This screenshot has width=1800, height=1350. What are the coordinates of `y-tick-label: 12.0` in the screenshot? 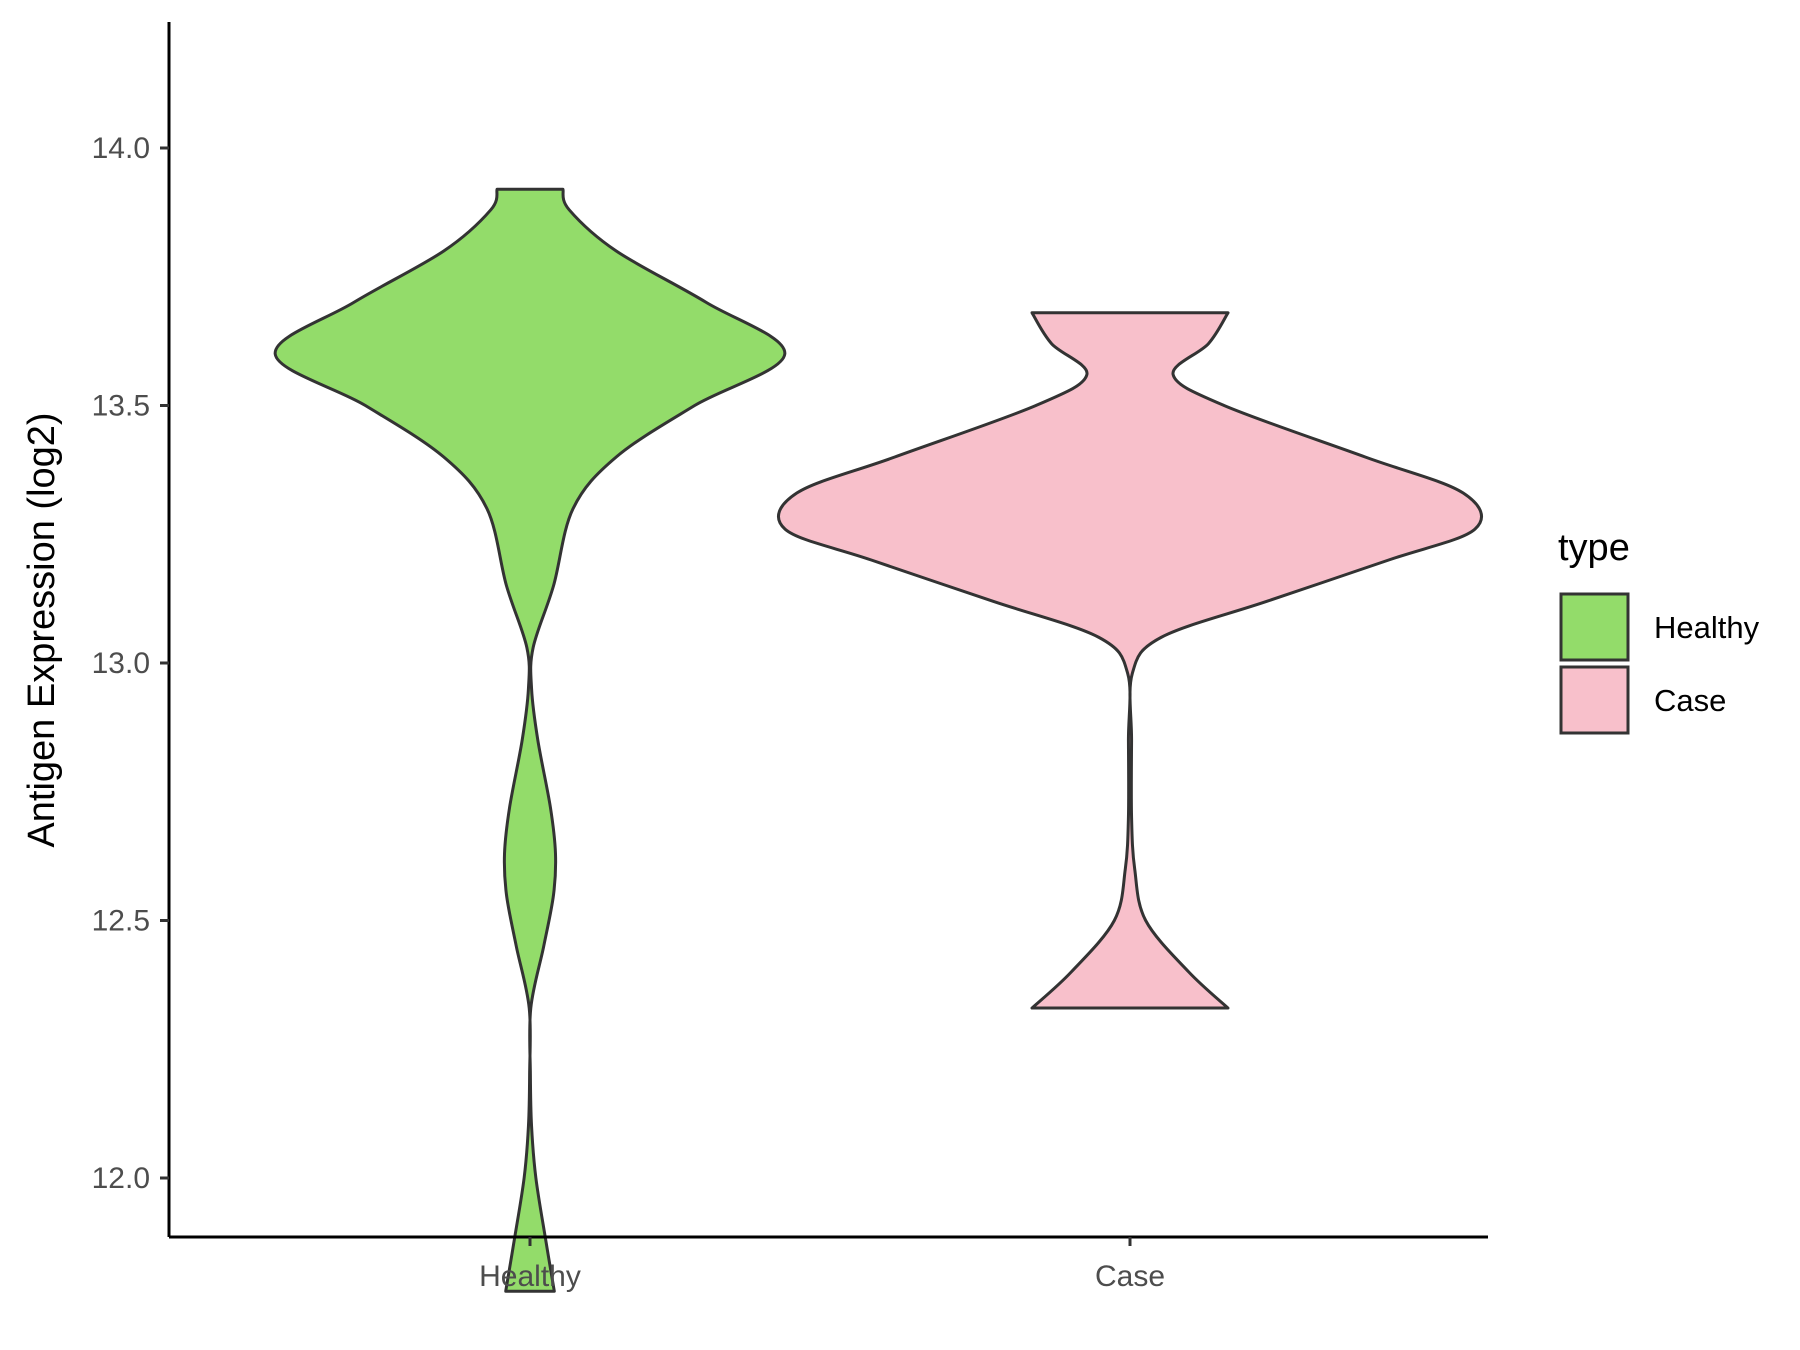 It's located at (121, 1178).